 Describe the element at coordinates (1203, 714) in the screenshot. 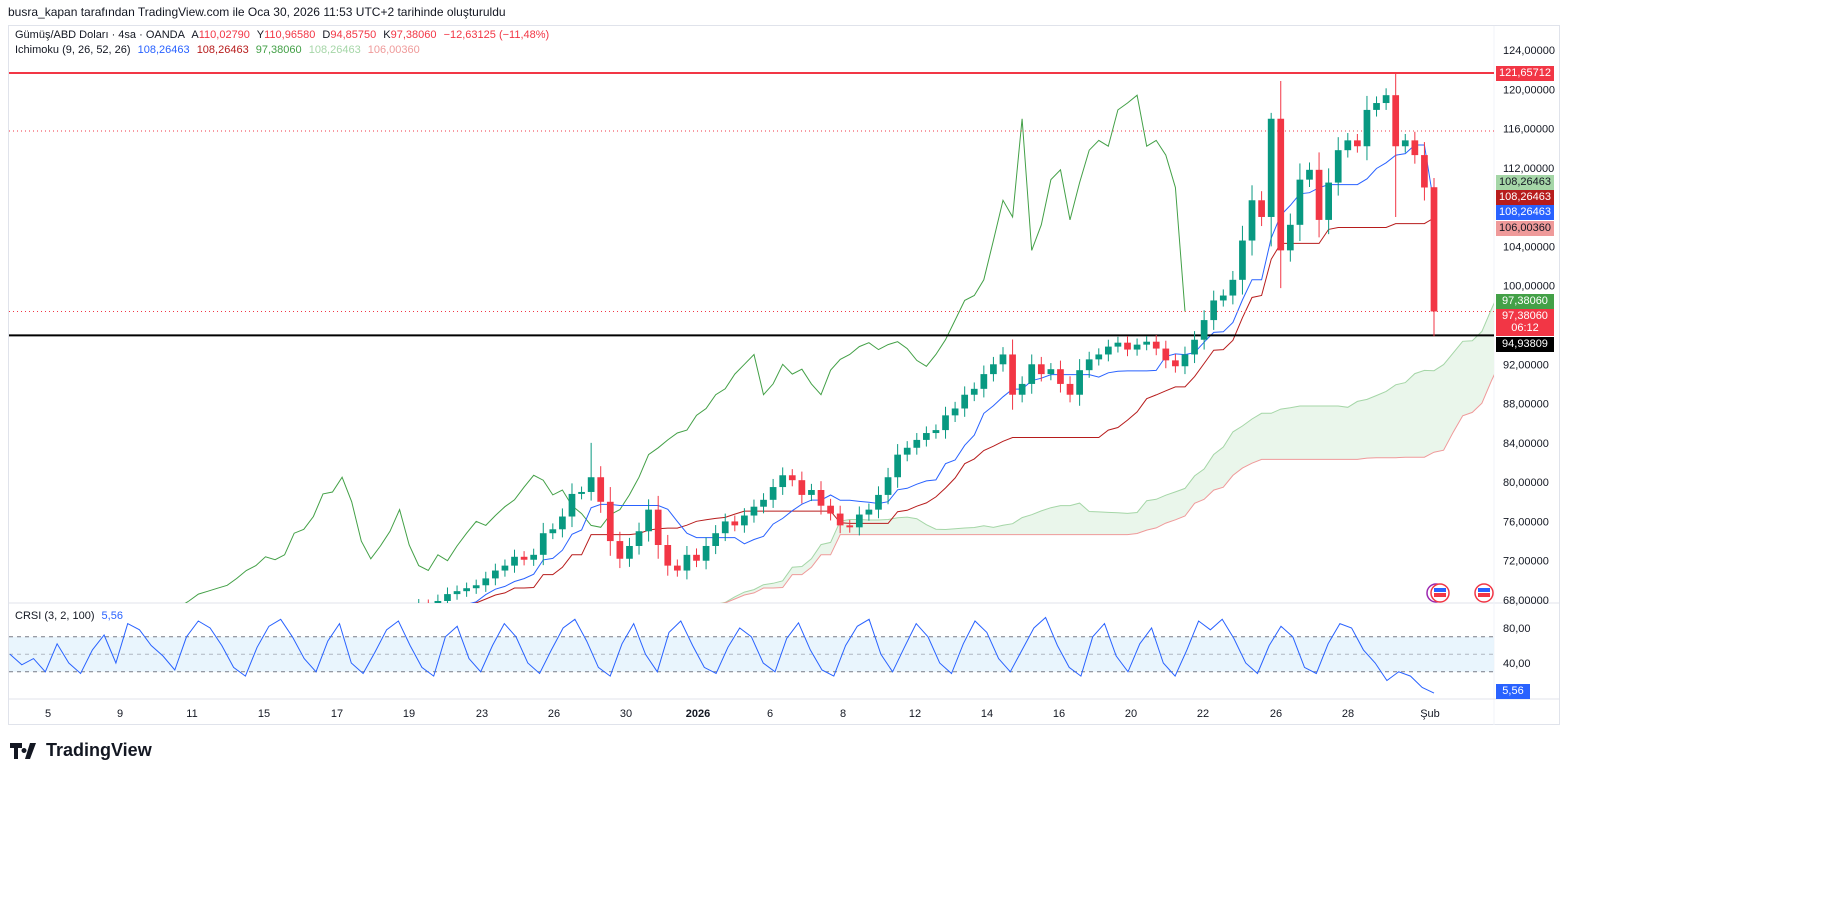

I see `time-axis-label: 22` at that location.